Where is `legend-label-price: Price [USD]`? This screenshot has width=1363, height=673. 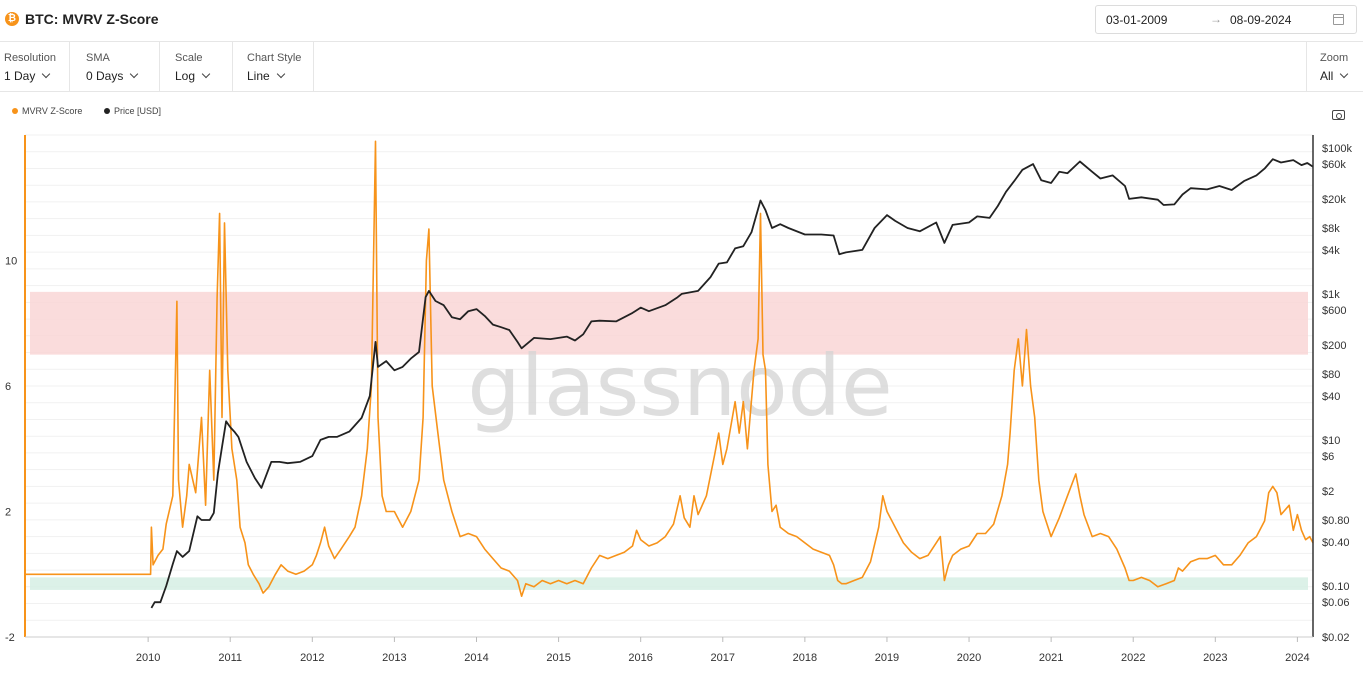 legend-label-price: Price [USD] is located at coordinates (138, 111).